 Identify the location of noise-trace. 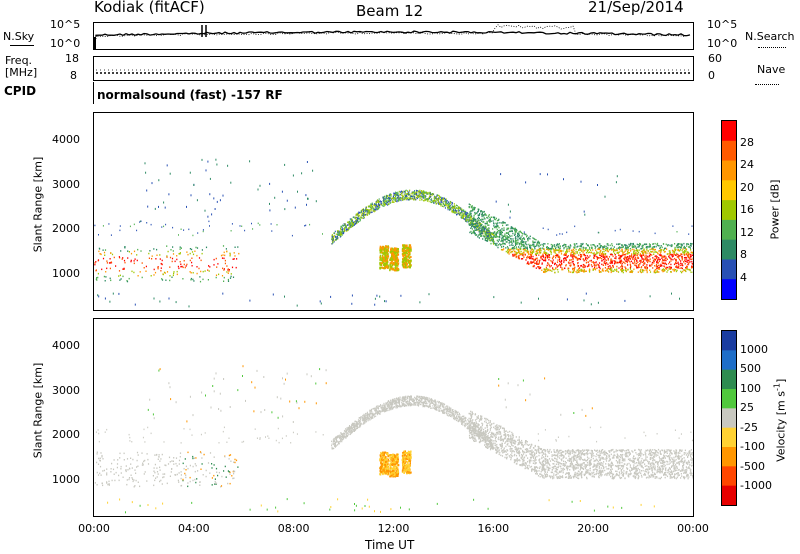
(392, 36).